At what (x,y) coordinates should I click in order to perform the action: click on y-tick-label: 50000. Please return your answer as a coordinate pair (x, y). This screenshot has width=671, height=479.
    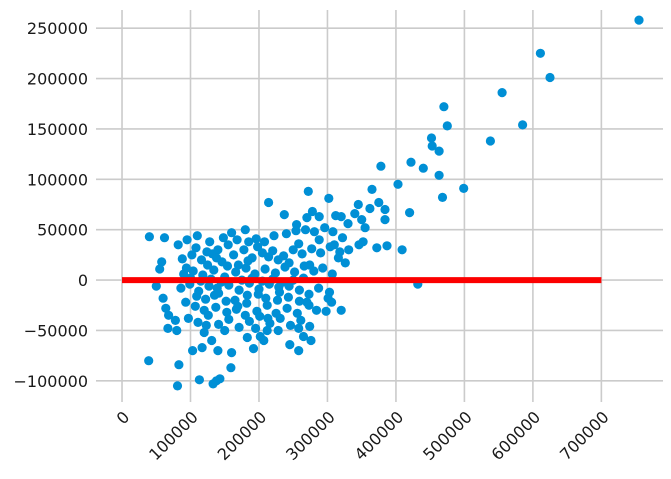
    Looking at the image, I should click on (62, 230).